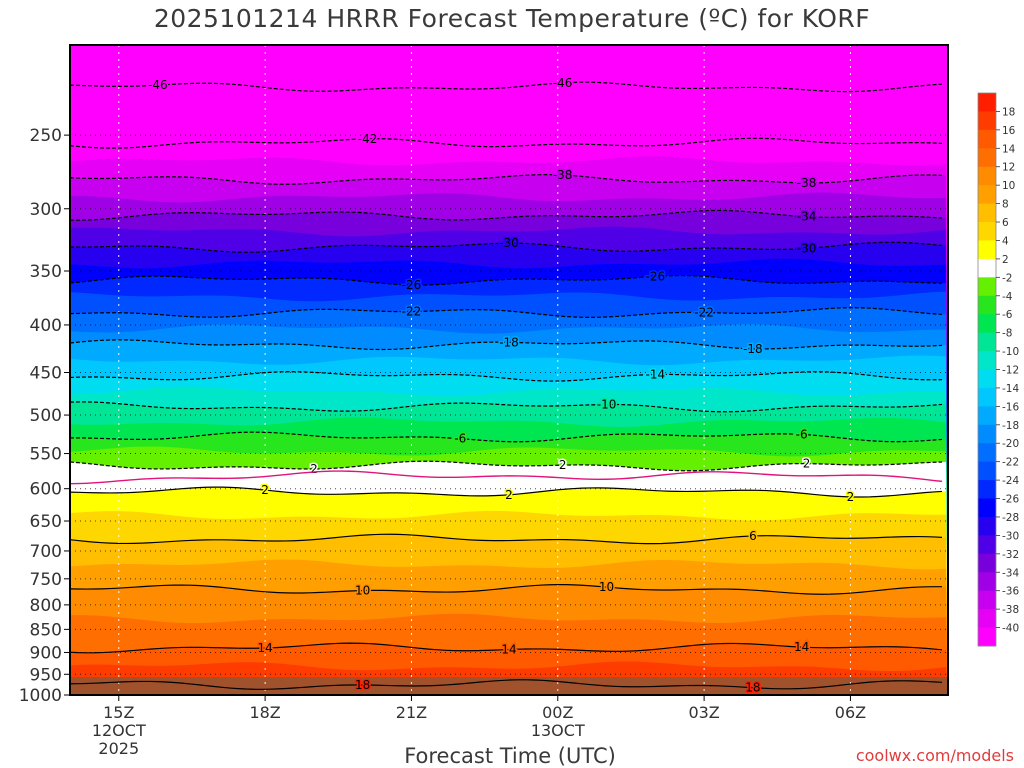 Image resolution: width=1024 pixels, height=768 pixels. Describe the element at coordinates (1010, 592) in the screenshot. I see `colorbar-label: -36` at that location.